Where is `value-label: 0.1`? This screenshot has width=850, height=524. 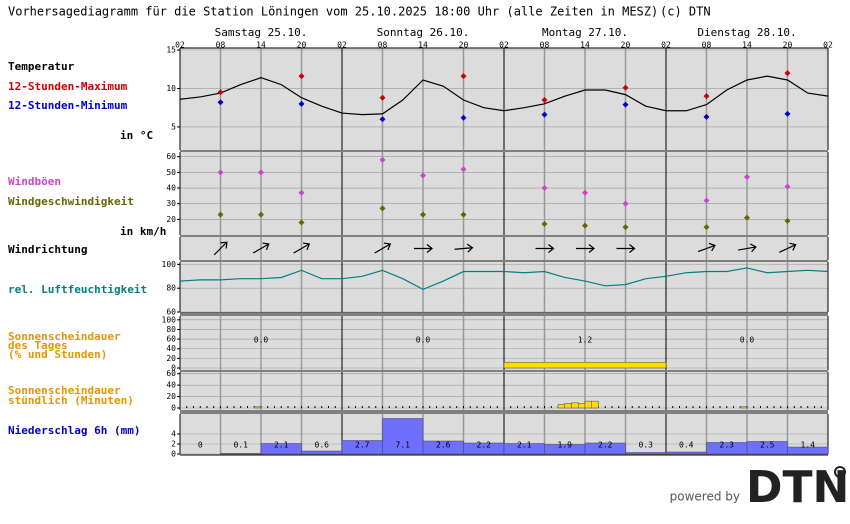 value-label: 0.1 is located at coordinates (241, 445).